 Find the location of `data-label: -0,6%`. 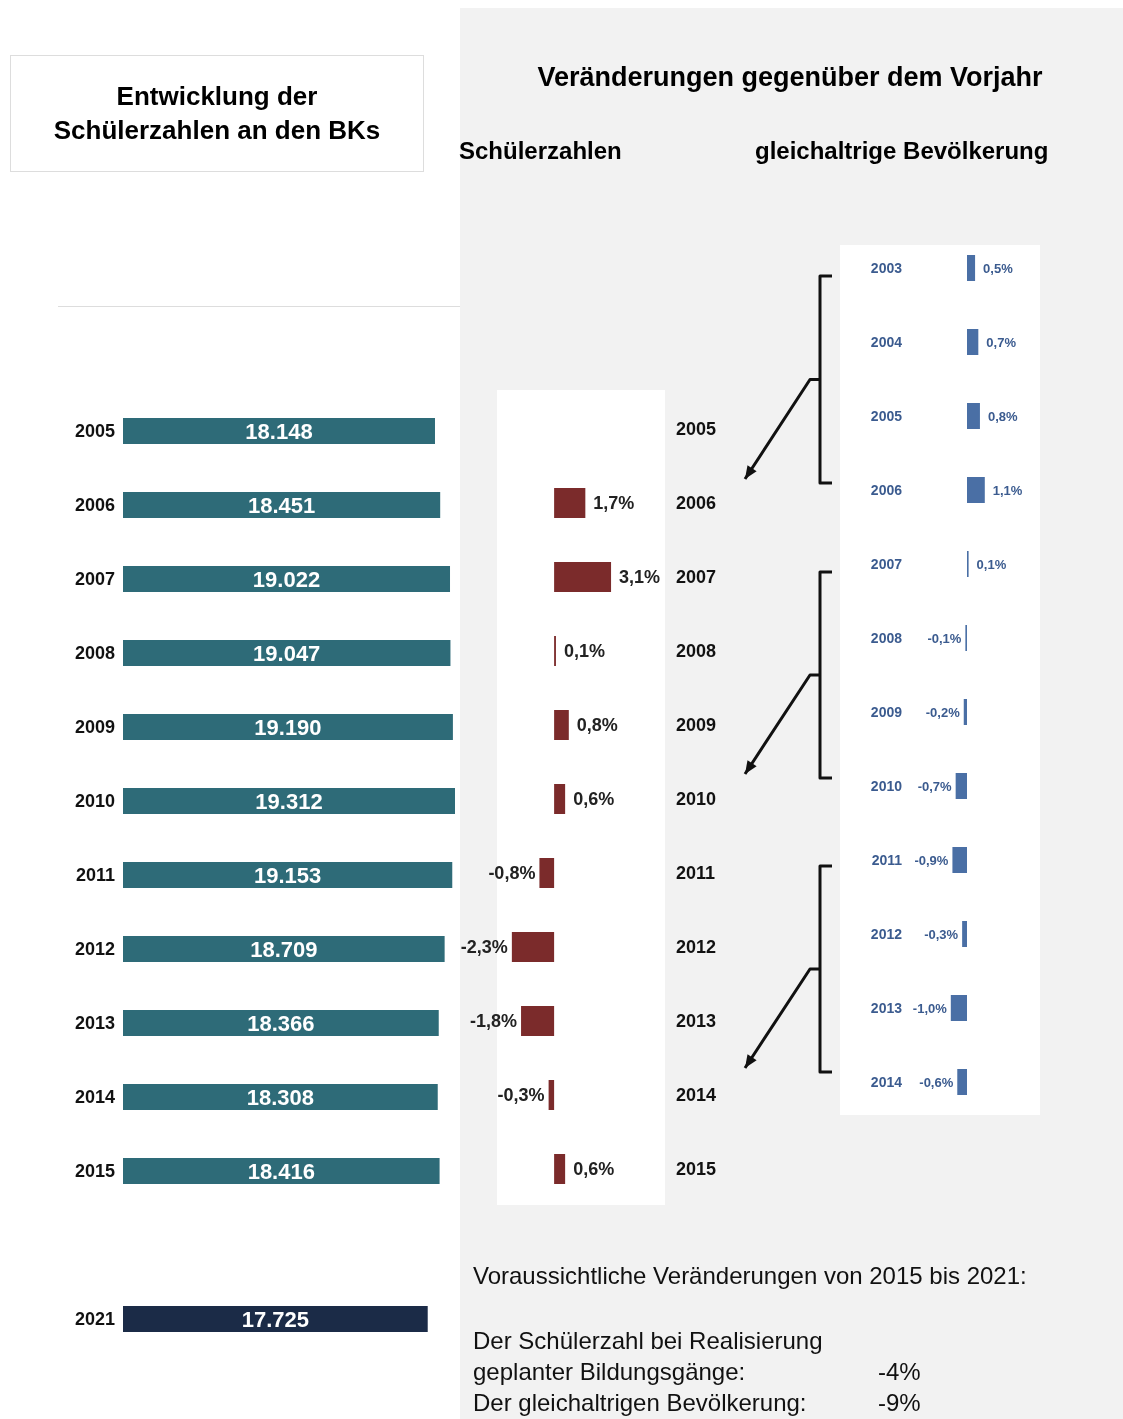

data-label: -0,6% is located at coordinates (936, 1082).